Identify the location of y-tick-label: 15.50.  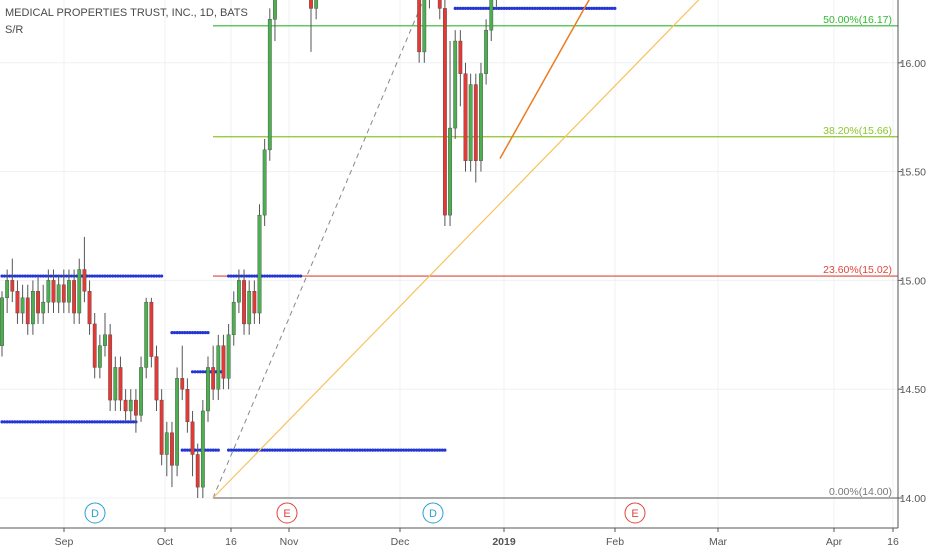
(913, 173).